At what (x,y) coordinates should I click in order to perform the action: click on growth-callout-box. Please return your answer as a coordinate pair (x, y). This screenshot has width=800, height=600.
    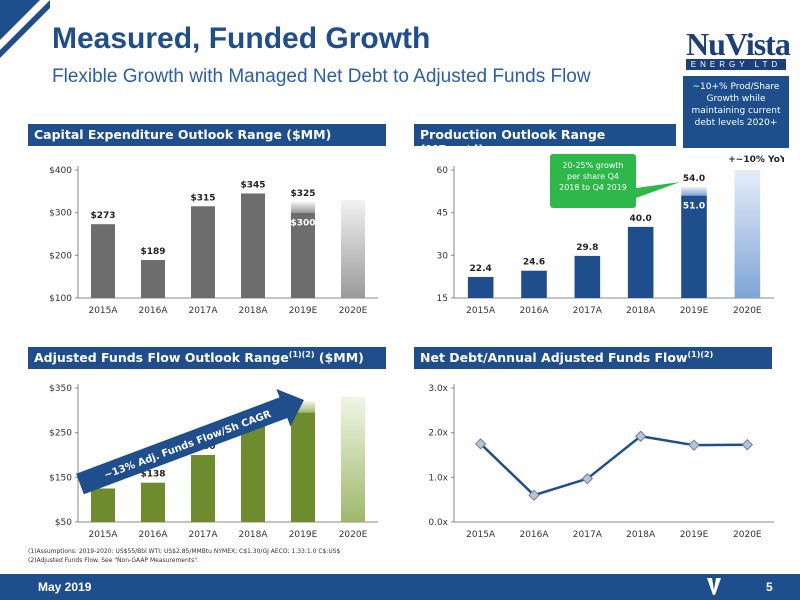
    Looking at the image, I should click on (593, 181).